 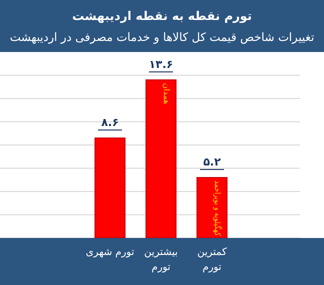 I want to click on x-tick-label: کمترین تورم, so click(x=212, y=260).